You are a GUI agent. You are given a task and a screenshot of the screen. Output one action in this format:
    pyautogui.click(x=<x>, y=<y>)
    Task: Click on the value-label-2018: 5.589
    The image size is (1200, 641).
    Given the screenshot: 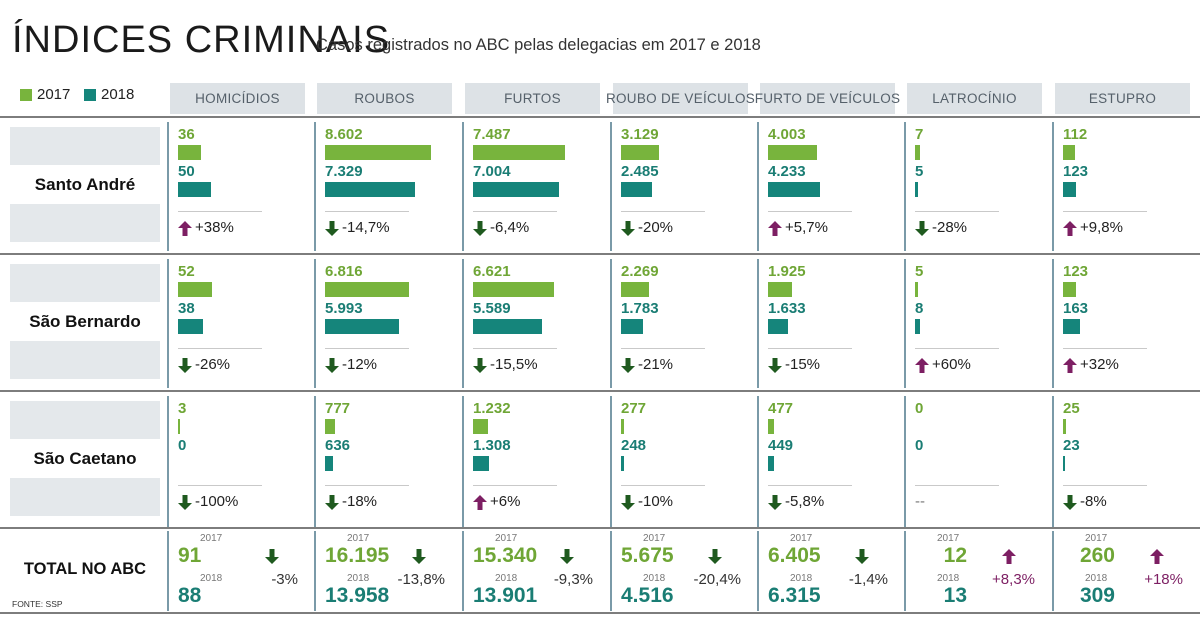 What is the action you would take?
    pyautogui.click(x=492, y=308)
    